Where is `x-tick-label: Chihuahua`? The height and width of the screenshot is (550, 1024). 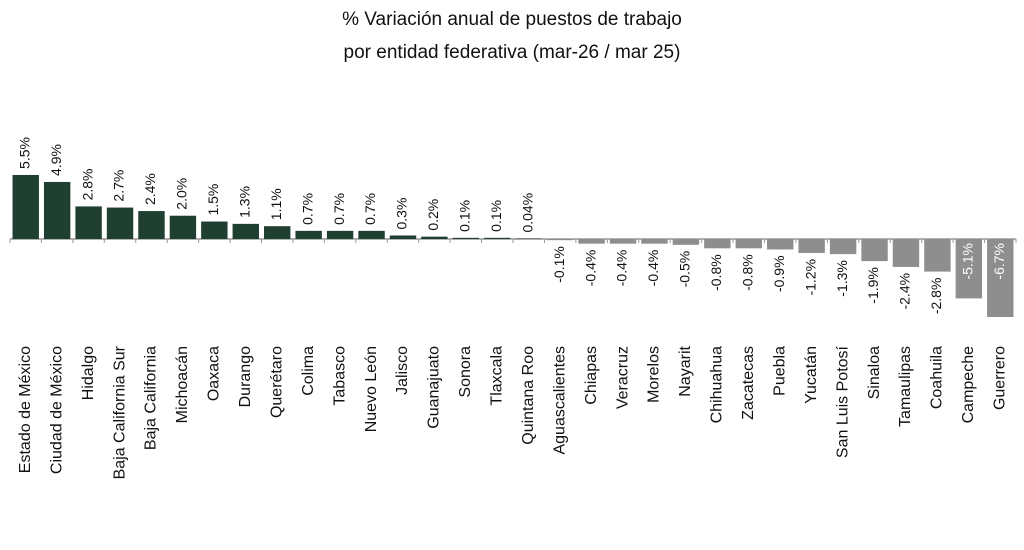
x-tick-label: Chihuahua is located at coordinates (717, 385).